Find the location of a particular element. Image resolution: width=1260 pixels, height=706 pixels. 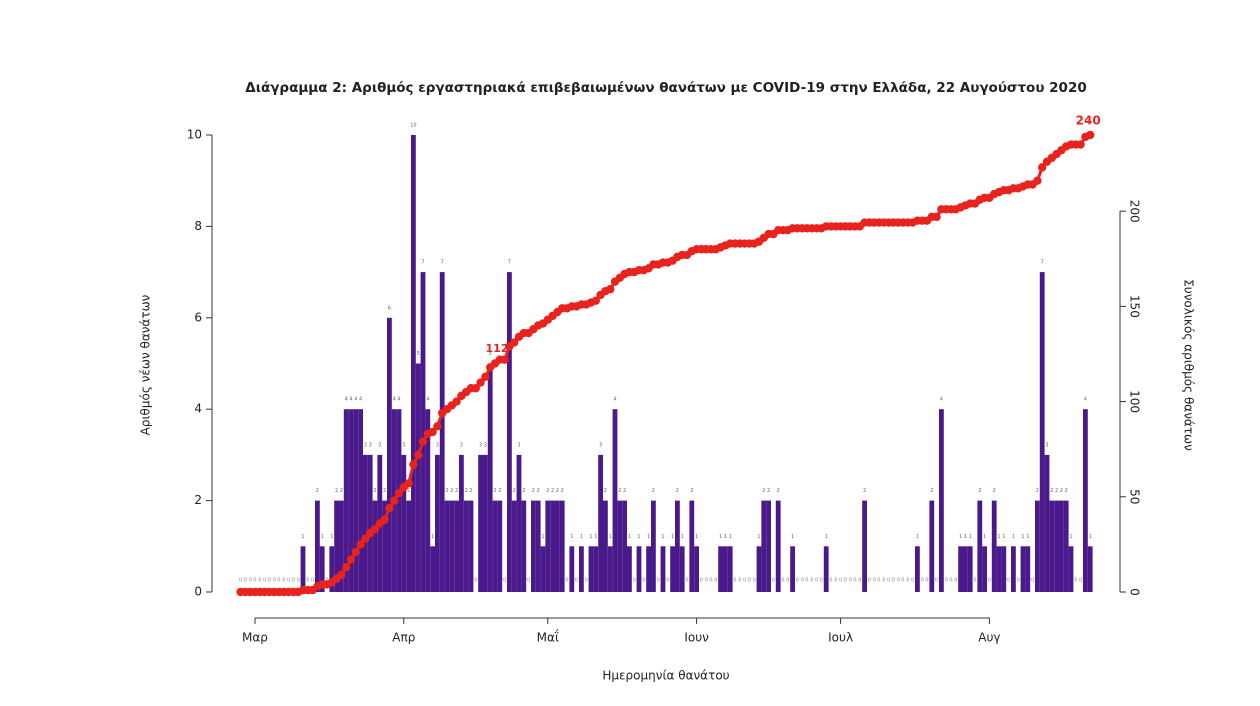

bar-value-label: 10 is located at coordinates (413, 126).